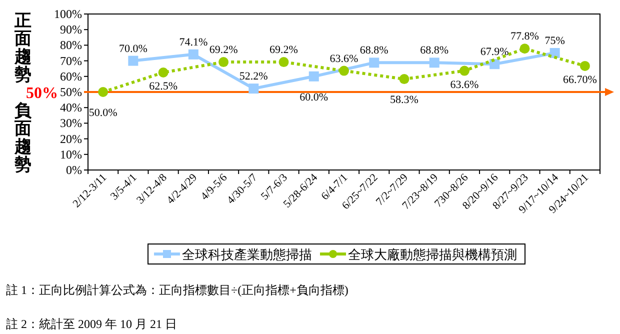  Describe the element at coordinates (71, 123) in the screenshot. I see `y-tick-label: 30%` at that location.